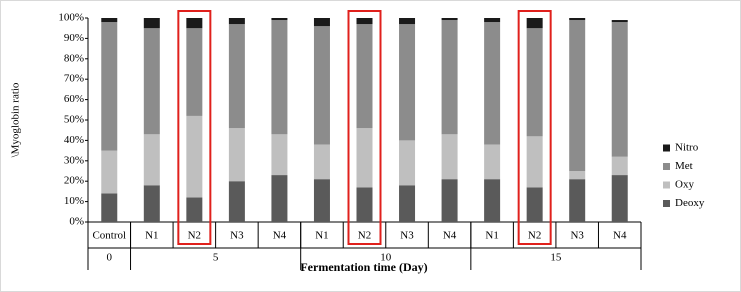  Describe the element at coordinates (76, 222) in the screenshot. I see `y-tick-label: 0%` at that location.